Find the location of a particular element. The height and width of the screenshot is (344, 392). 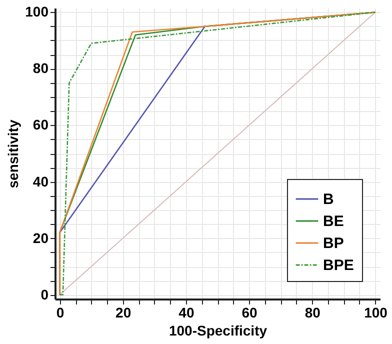

y-tick-label: 100 is located at coordinates (37, 12).